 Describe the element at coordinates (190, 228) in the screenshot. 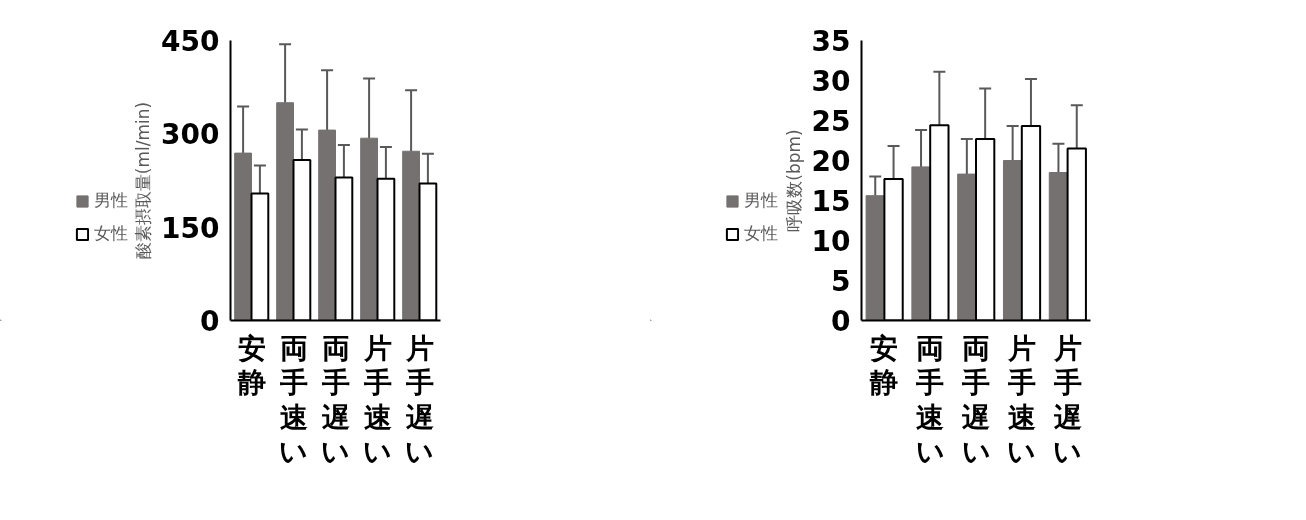

I see `y-tick-label: 150` at that location.